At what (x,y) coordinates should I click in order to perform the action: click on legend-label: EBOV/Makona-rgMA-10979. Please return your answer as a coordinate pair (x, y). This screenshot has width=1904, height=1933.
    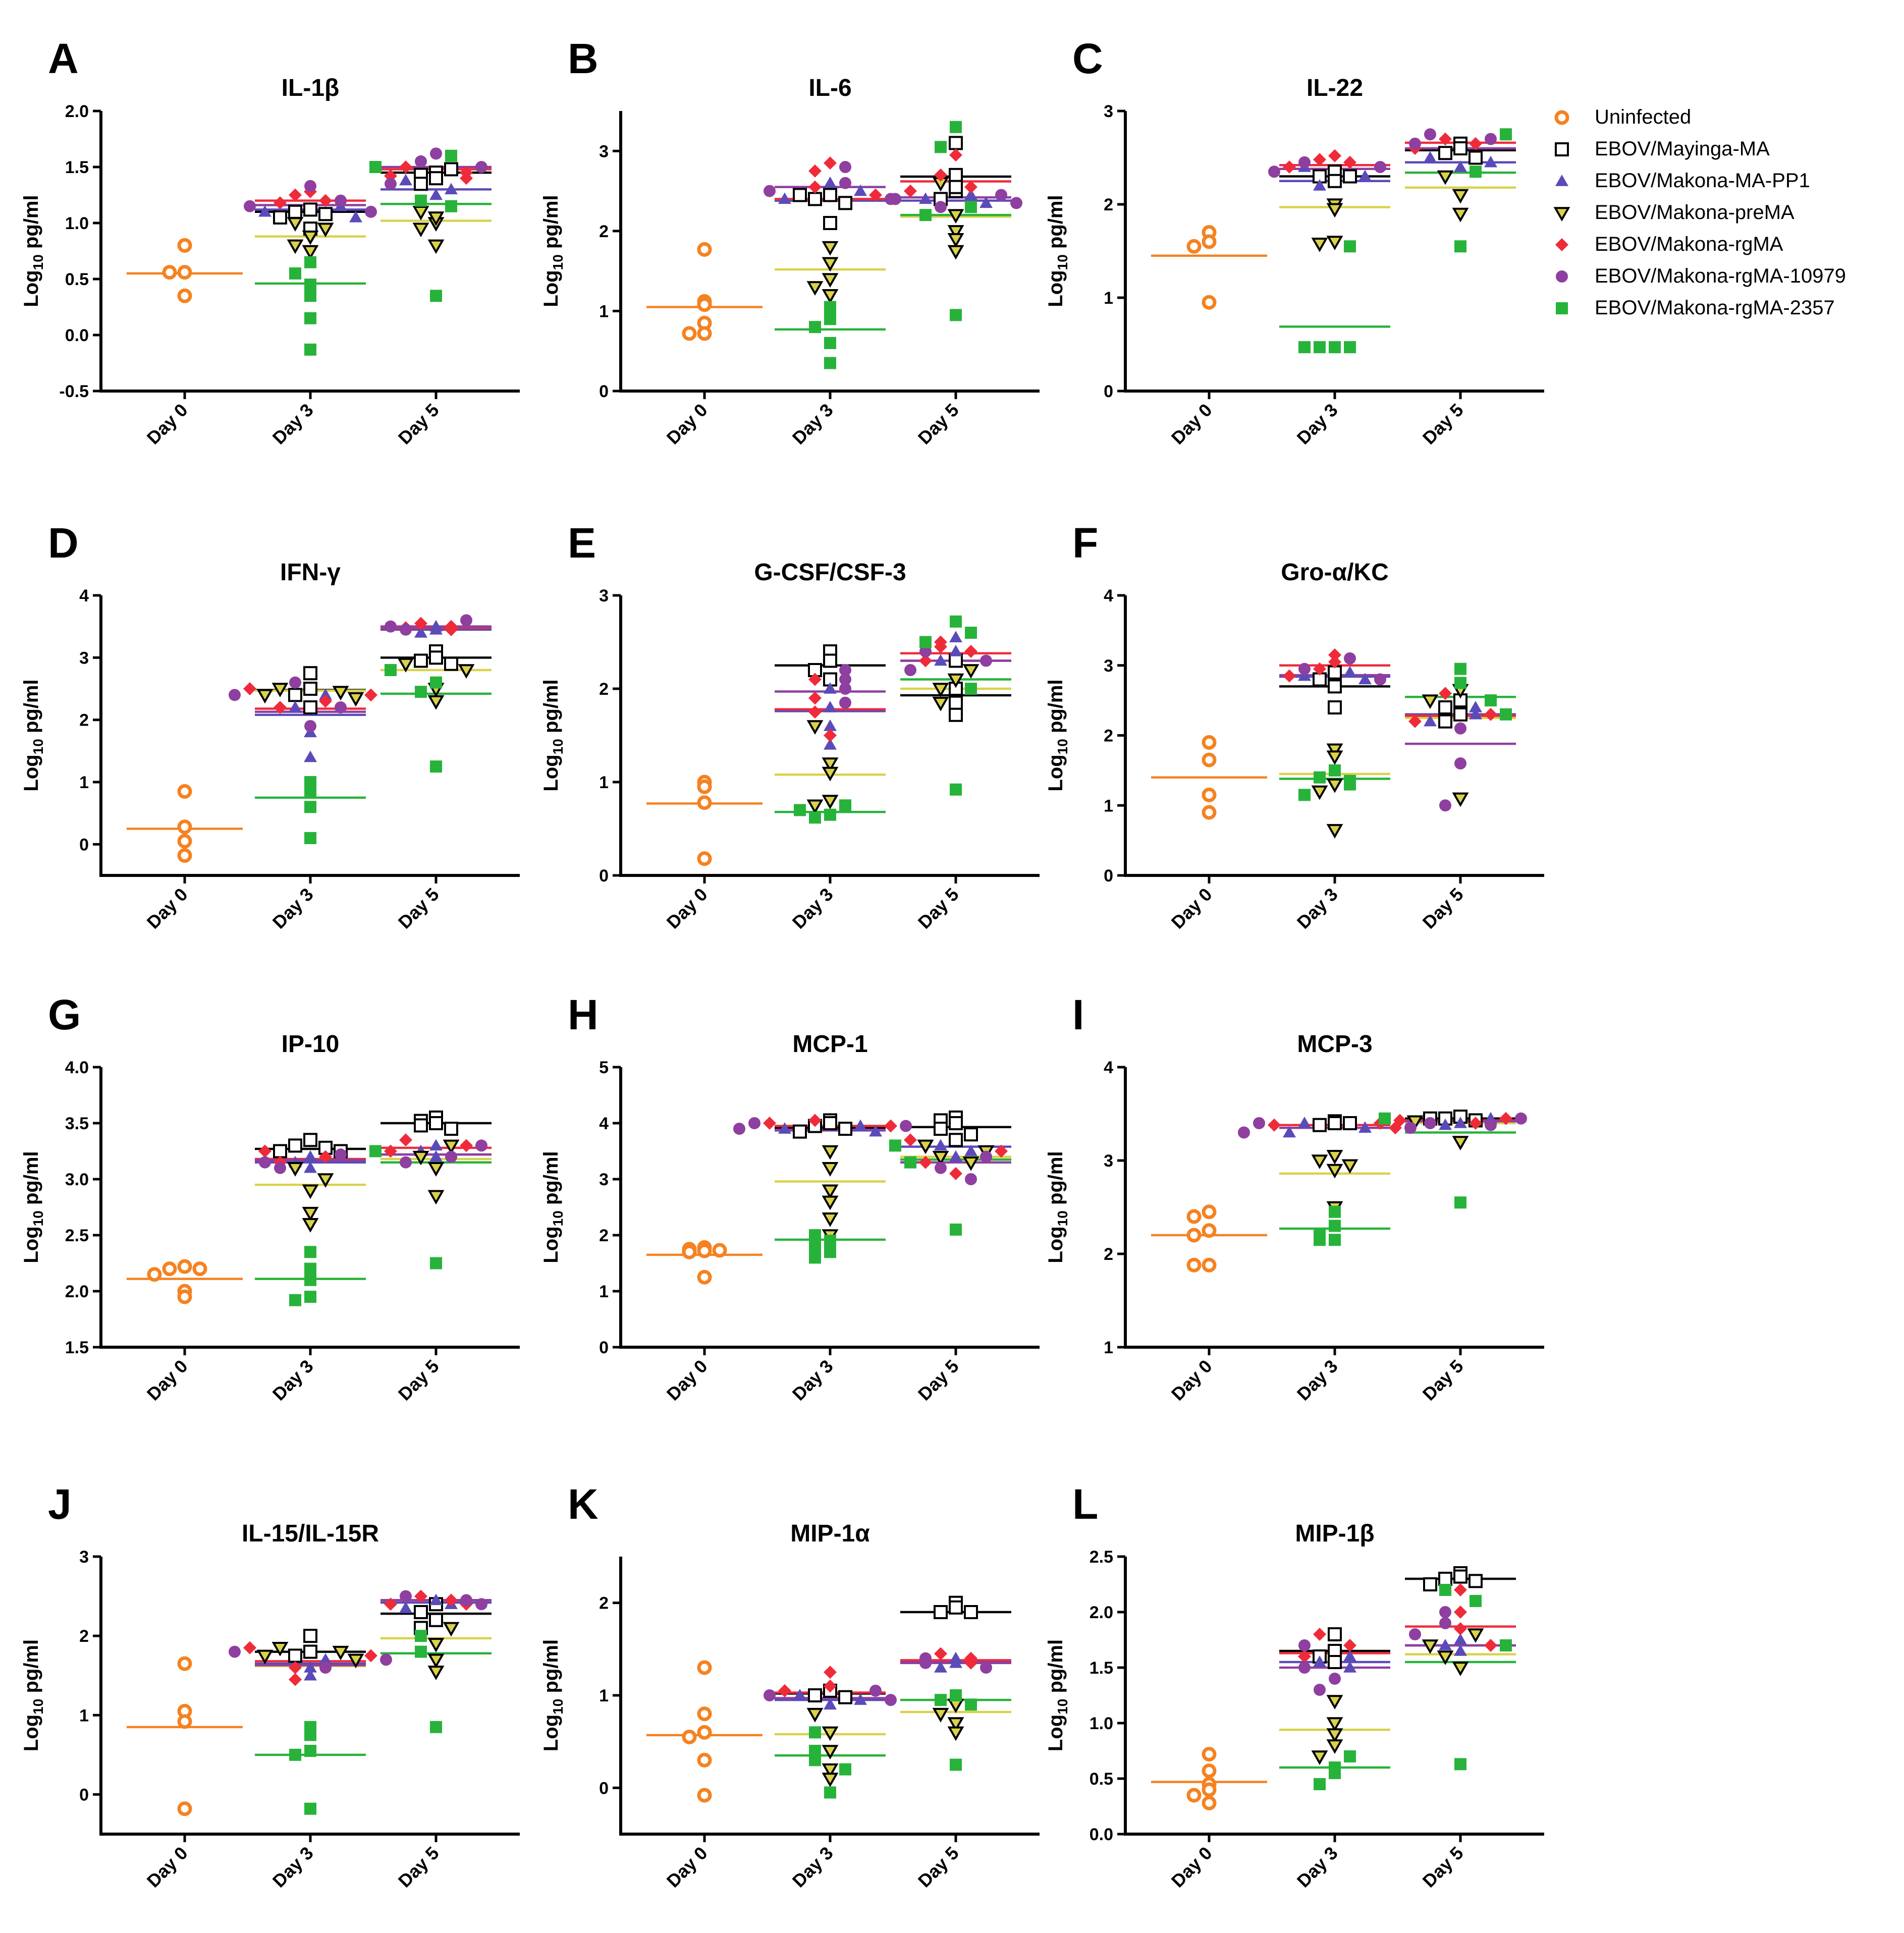
    Looking at the image, I should click on (1720, 276).